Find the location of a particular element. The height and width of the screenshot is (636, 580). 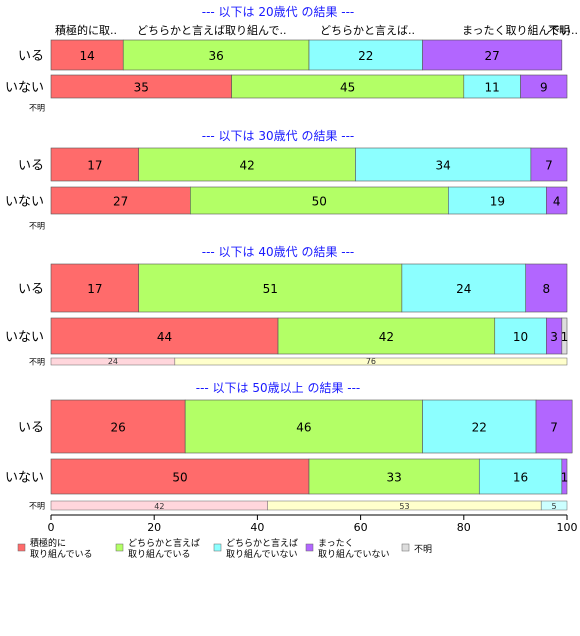

data-label: 34 is located at coordinates (443, 166).